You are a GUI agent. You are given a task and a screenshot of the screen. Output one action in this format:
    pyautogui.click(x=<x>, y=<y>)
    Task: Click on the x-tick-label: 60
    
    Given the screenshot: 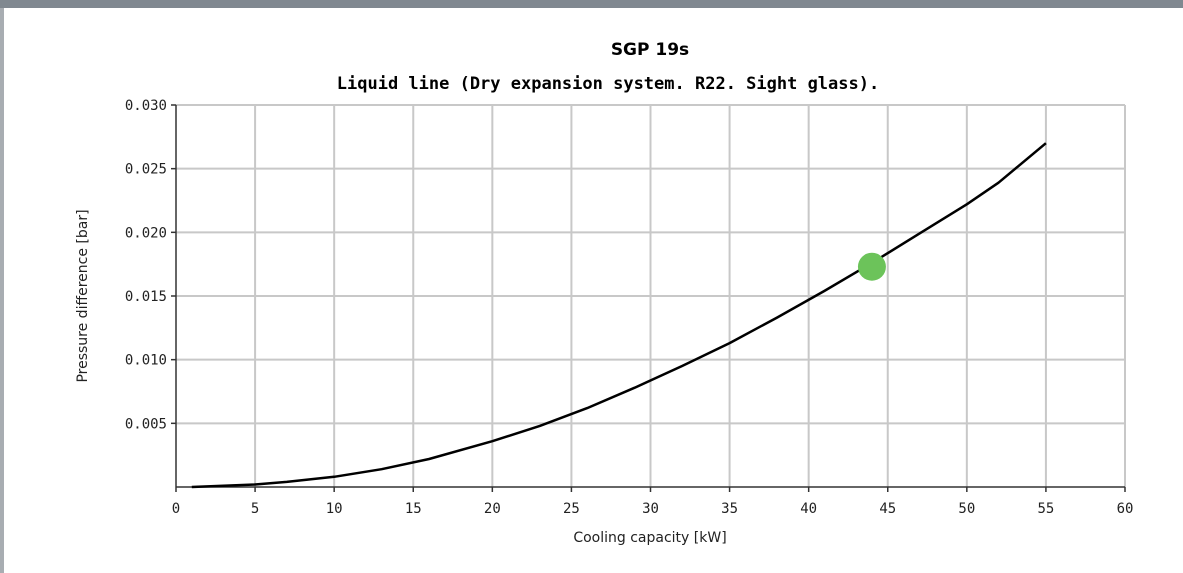 What is the action you would take?
    pyautogui.click(x=1125, y=509)
    